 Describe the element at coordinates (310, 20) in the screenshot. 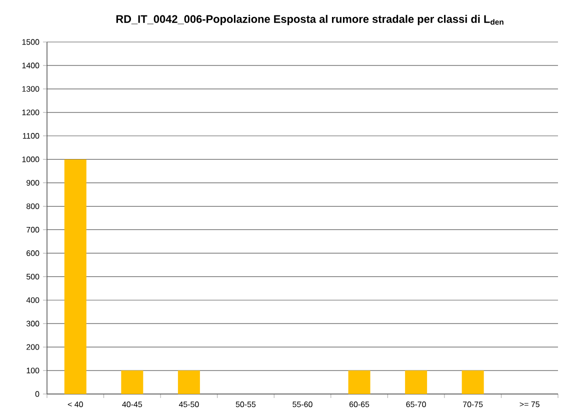

I see `chart-title: RD_IT_0042_006-Popolazione Esposta al rumore stradale per classi di L$_{den}$` at that location.